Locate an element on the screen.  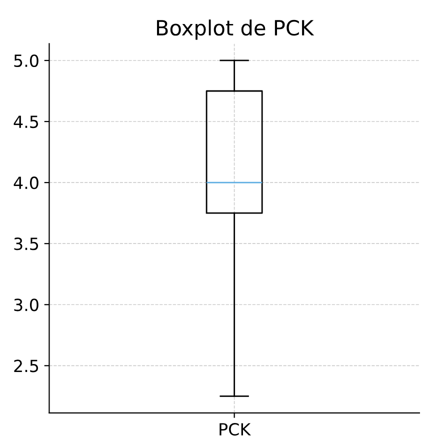
y-tick-label: 4.5 is located at coordinates (26, 122).